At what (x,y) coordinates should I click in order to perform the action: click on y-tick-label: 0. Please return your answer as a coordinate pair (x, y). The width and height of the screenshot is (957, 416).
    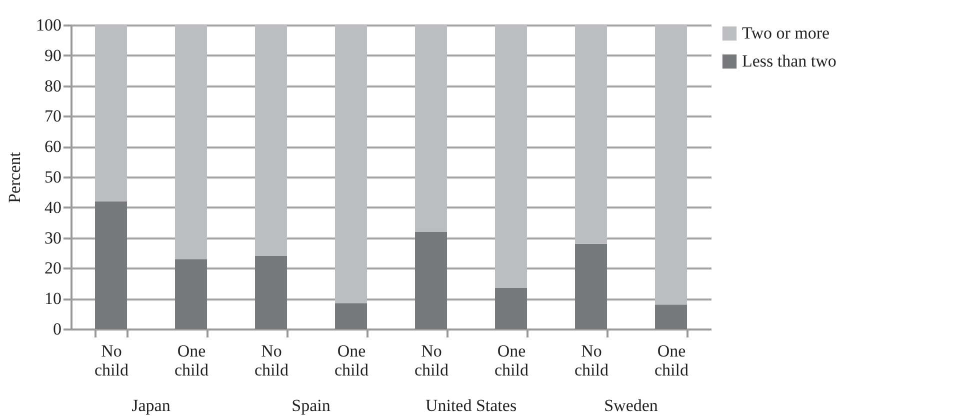
    Looking at the image, I should click on (57, 329).